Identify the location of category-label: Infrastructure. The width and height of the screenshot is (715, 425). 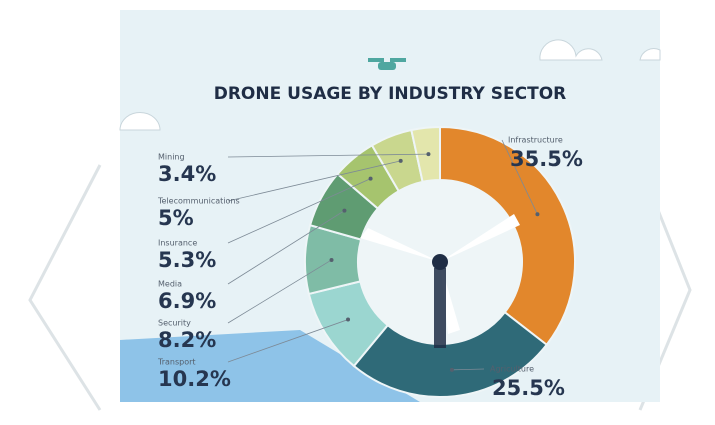
(535, 140).